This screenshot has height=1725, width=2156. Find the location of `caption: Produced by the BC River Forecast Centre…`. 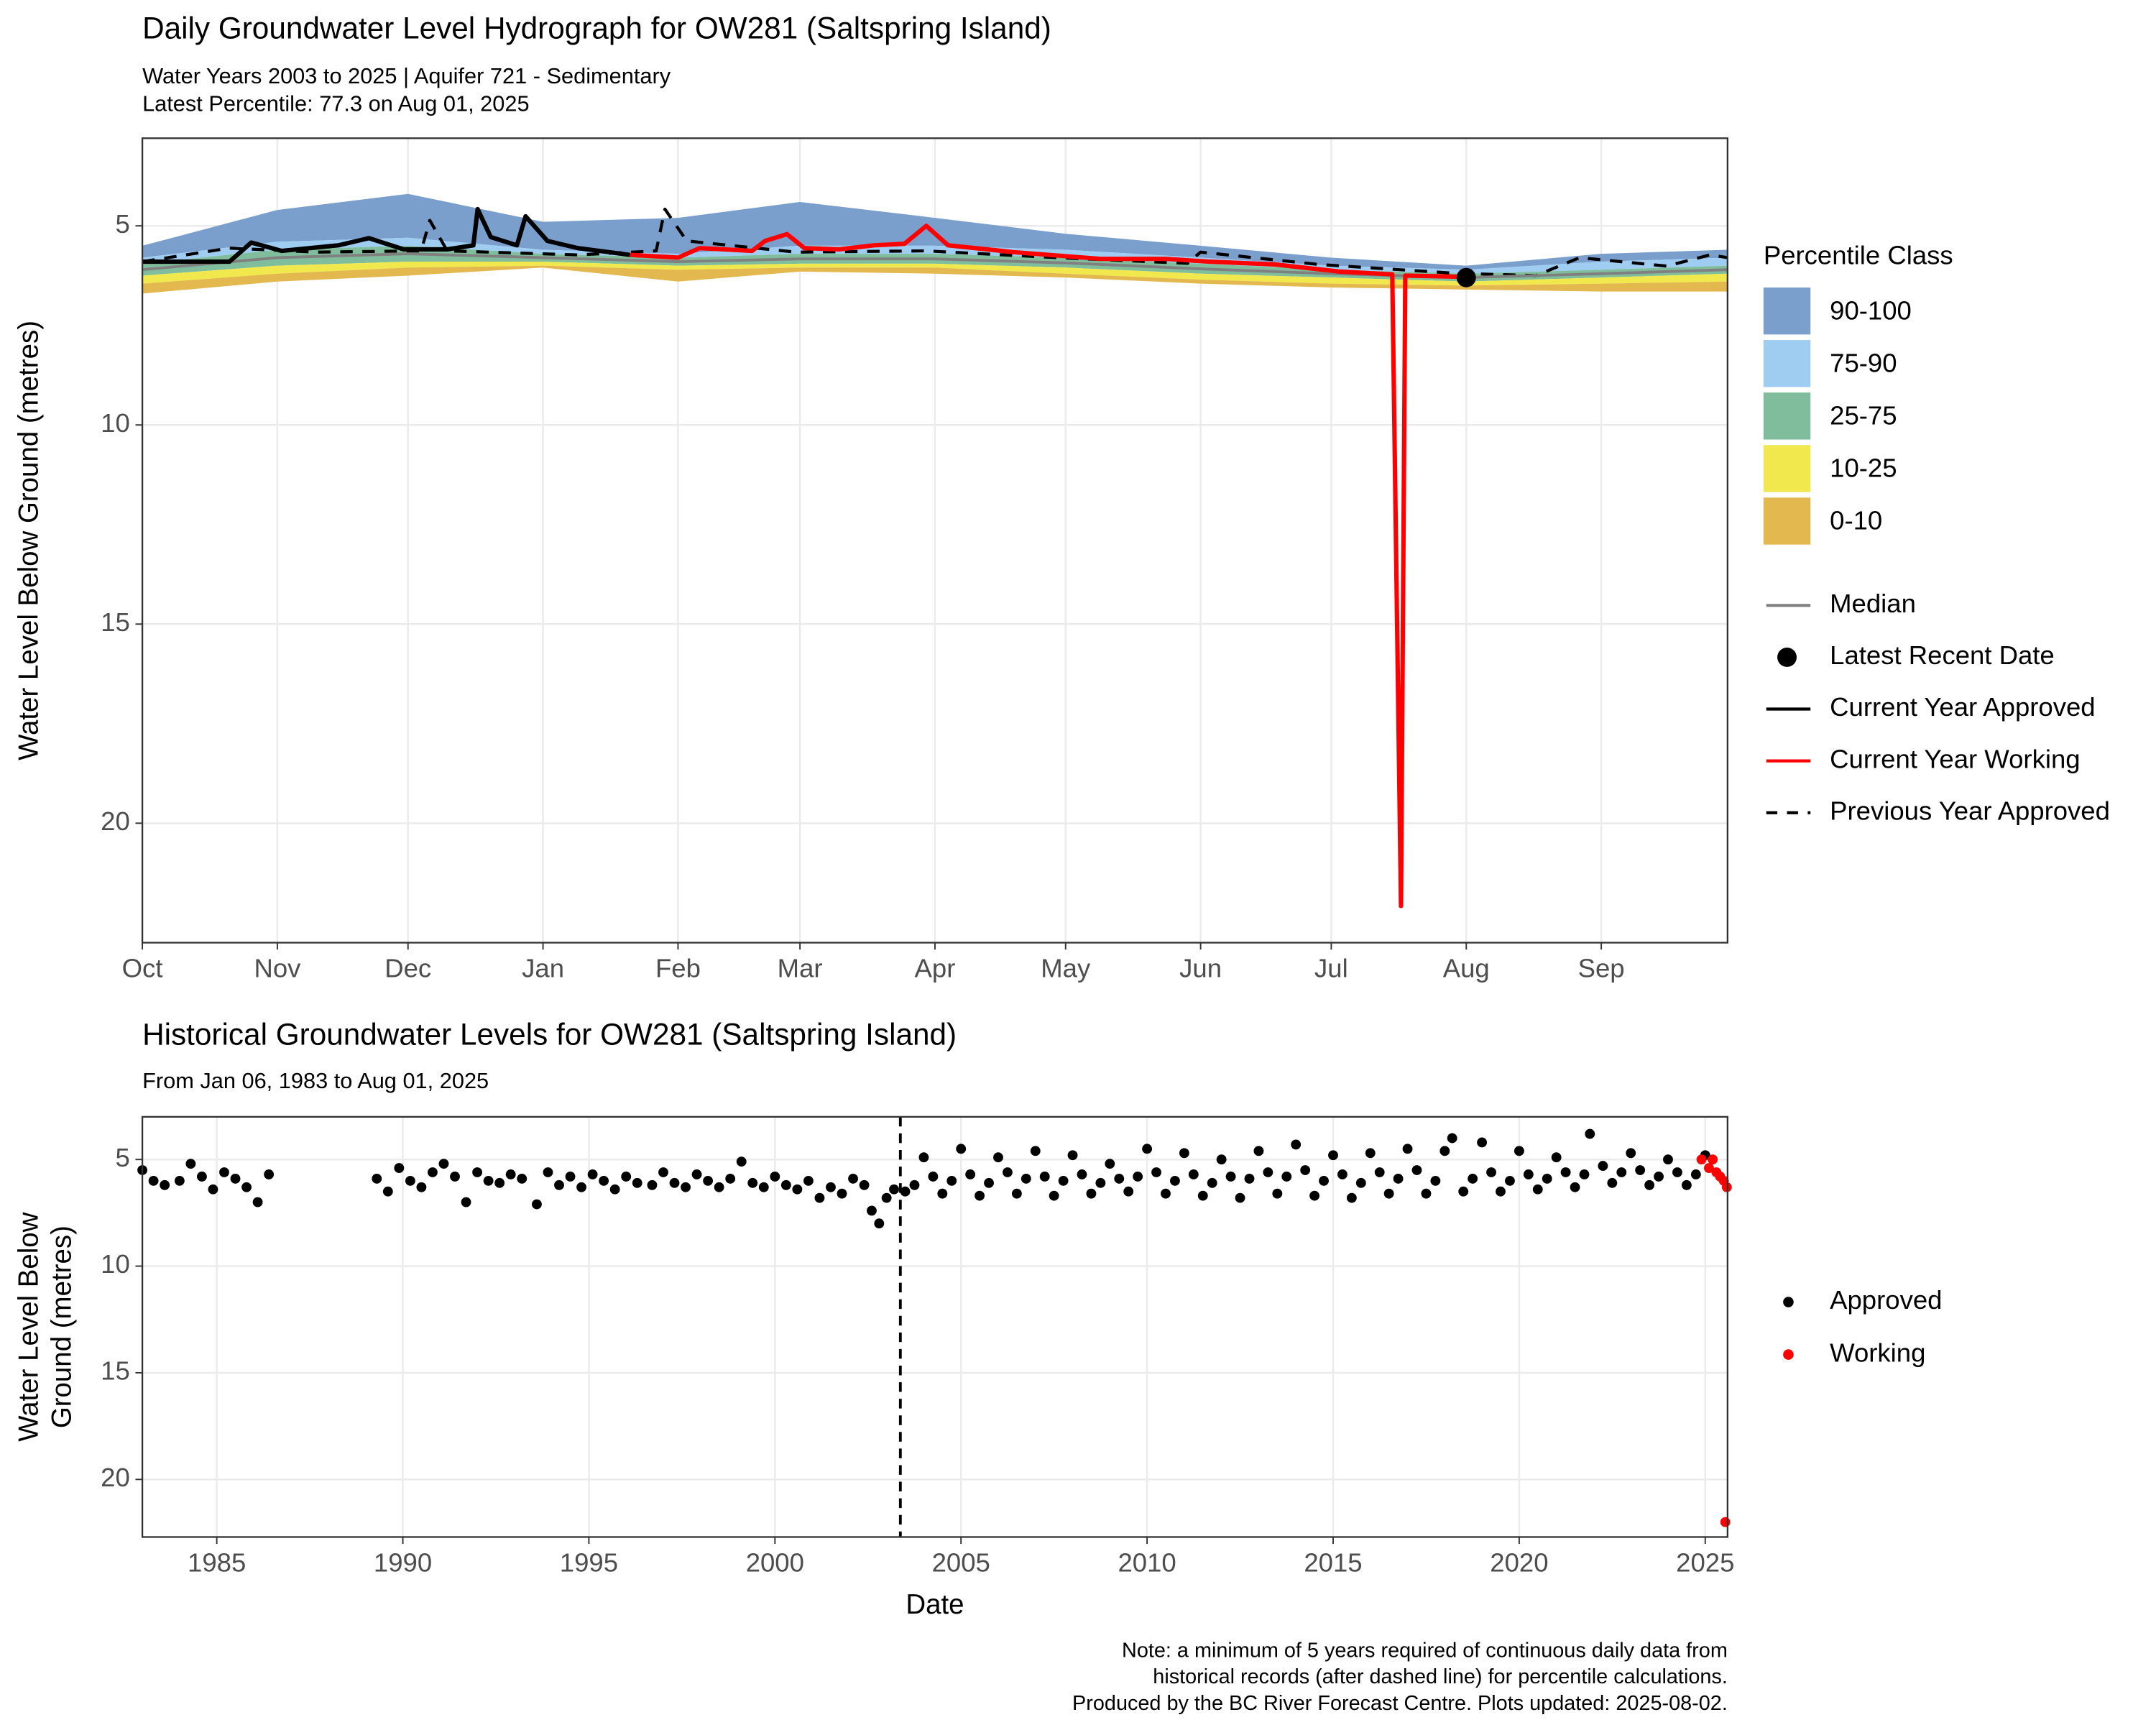

caption: Produced by the BC River Forecast Centre… is located at coordinates (1400, 1703).